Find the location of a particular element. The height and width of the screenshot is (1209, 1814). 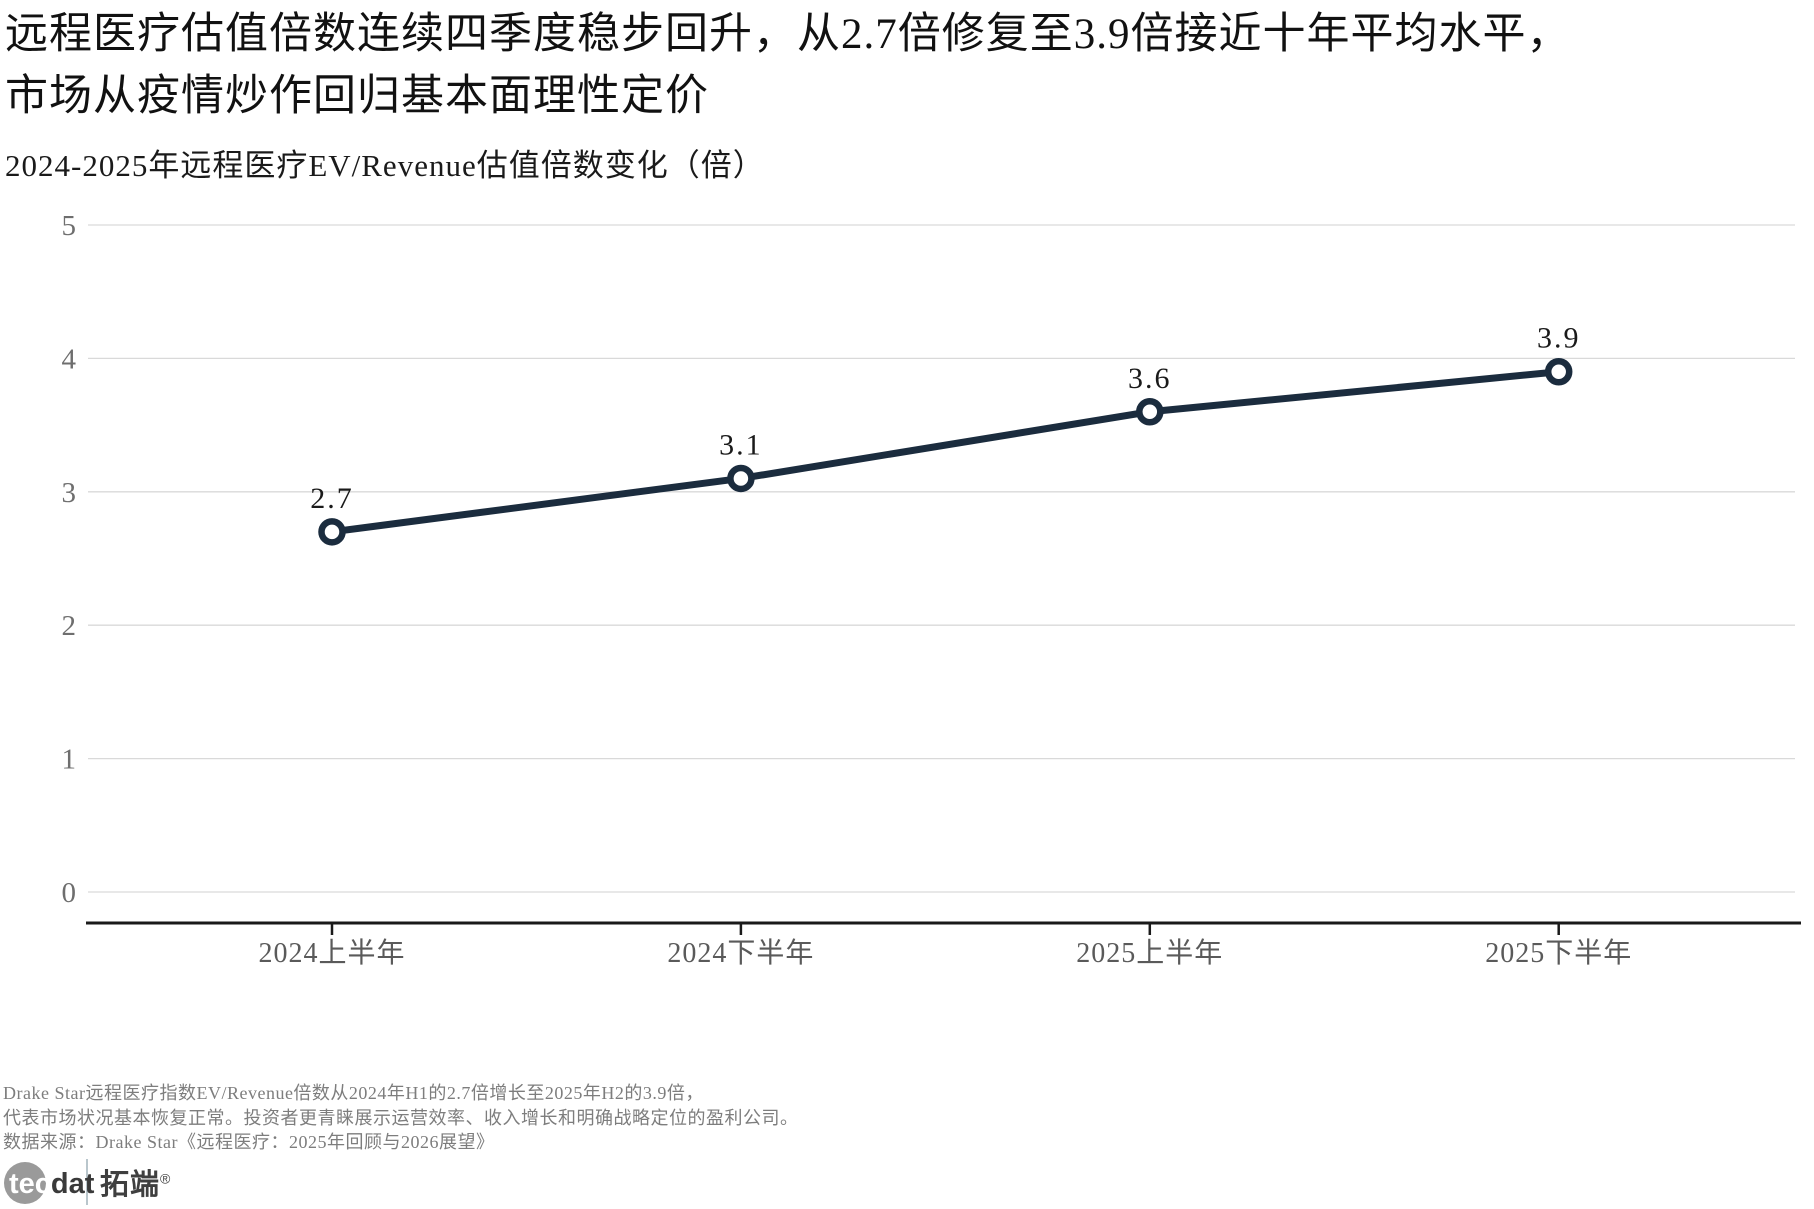

y-axis-tick-label-5: 5 is located at coordinates (69, 226).